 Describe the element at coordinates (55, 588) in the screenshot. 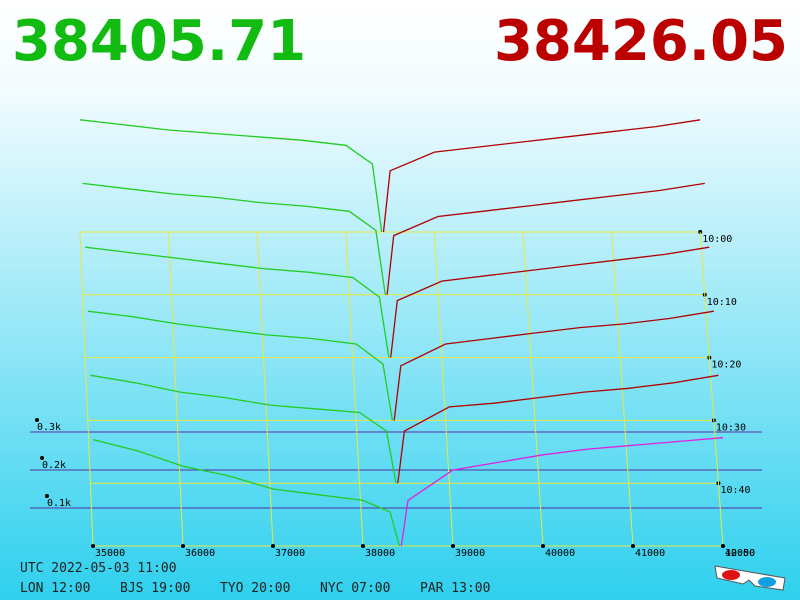

I see `zone-time: LON 12:00` at that location.